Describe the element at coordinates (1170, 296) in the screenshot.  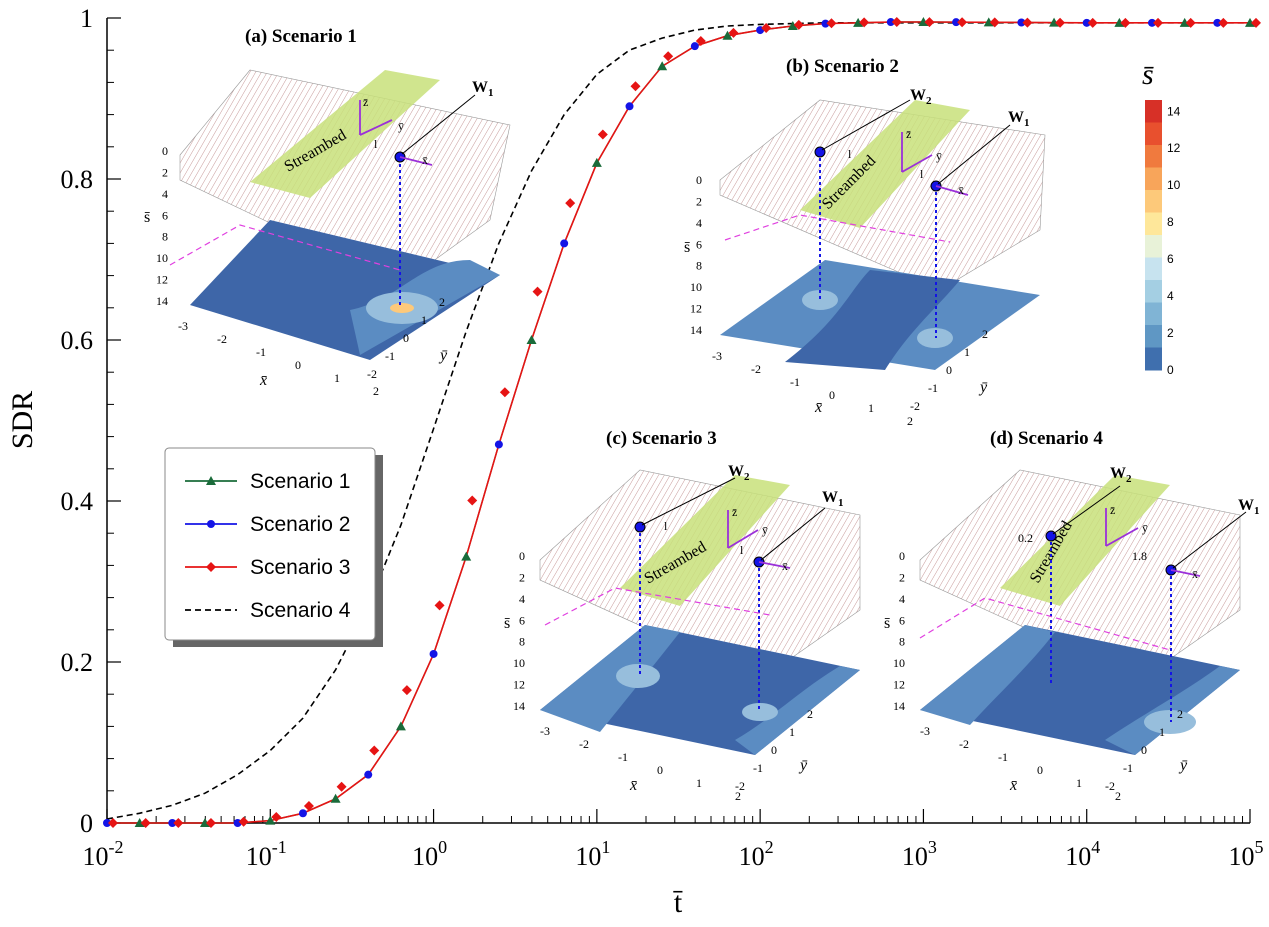
I see `colorbar-label: 4` at that location.